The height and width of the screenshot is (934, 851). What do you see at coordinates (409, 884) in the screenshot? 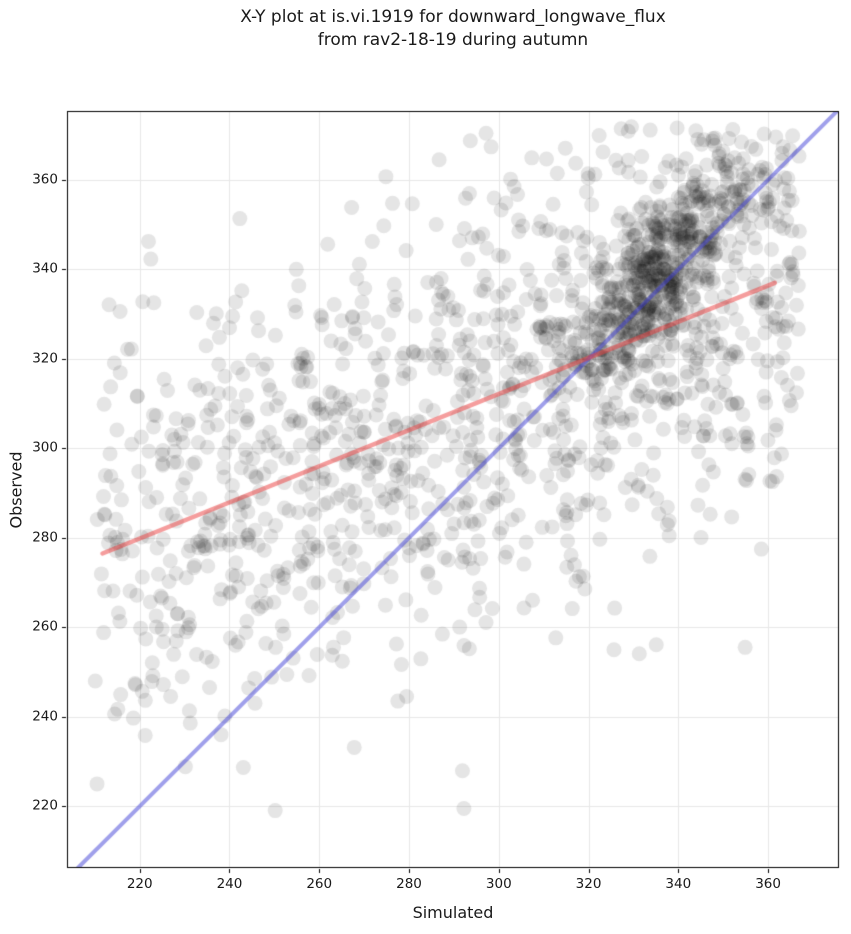
I see `x-tick-label: 280` at bounding box center [409, 884].